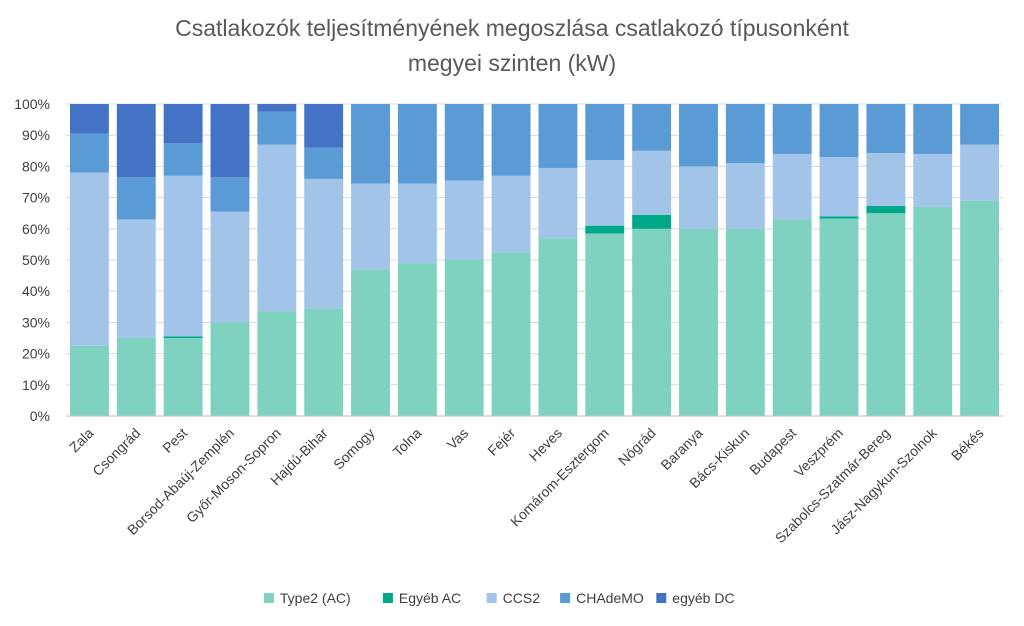 The height and width of the screenshot is (626, 1024). Describe the element at coordinates (36, 291) in the screenshot. I see `y-tick-label: 40%` at that location.